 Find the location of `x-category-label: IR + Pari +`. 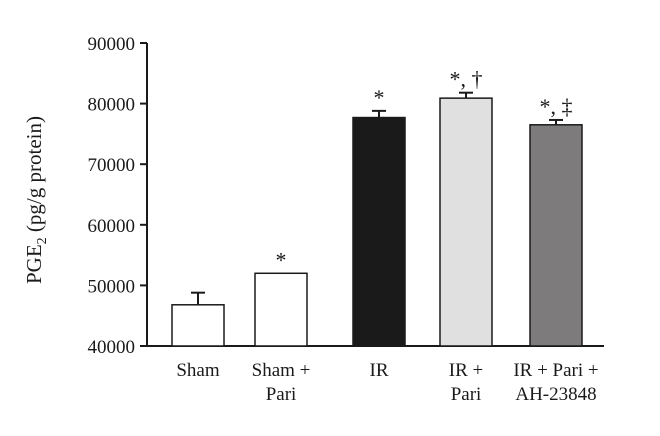

x-category-label: IR + Pari + is located at coordinates (555, 370).